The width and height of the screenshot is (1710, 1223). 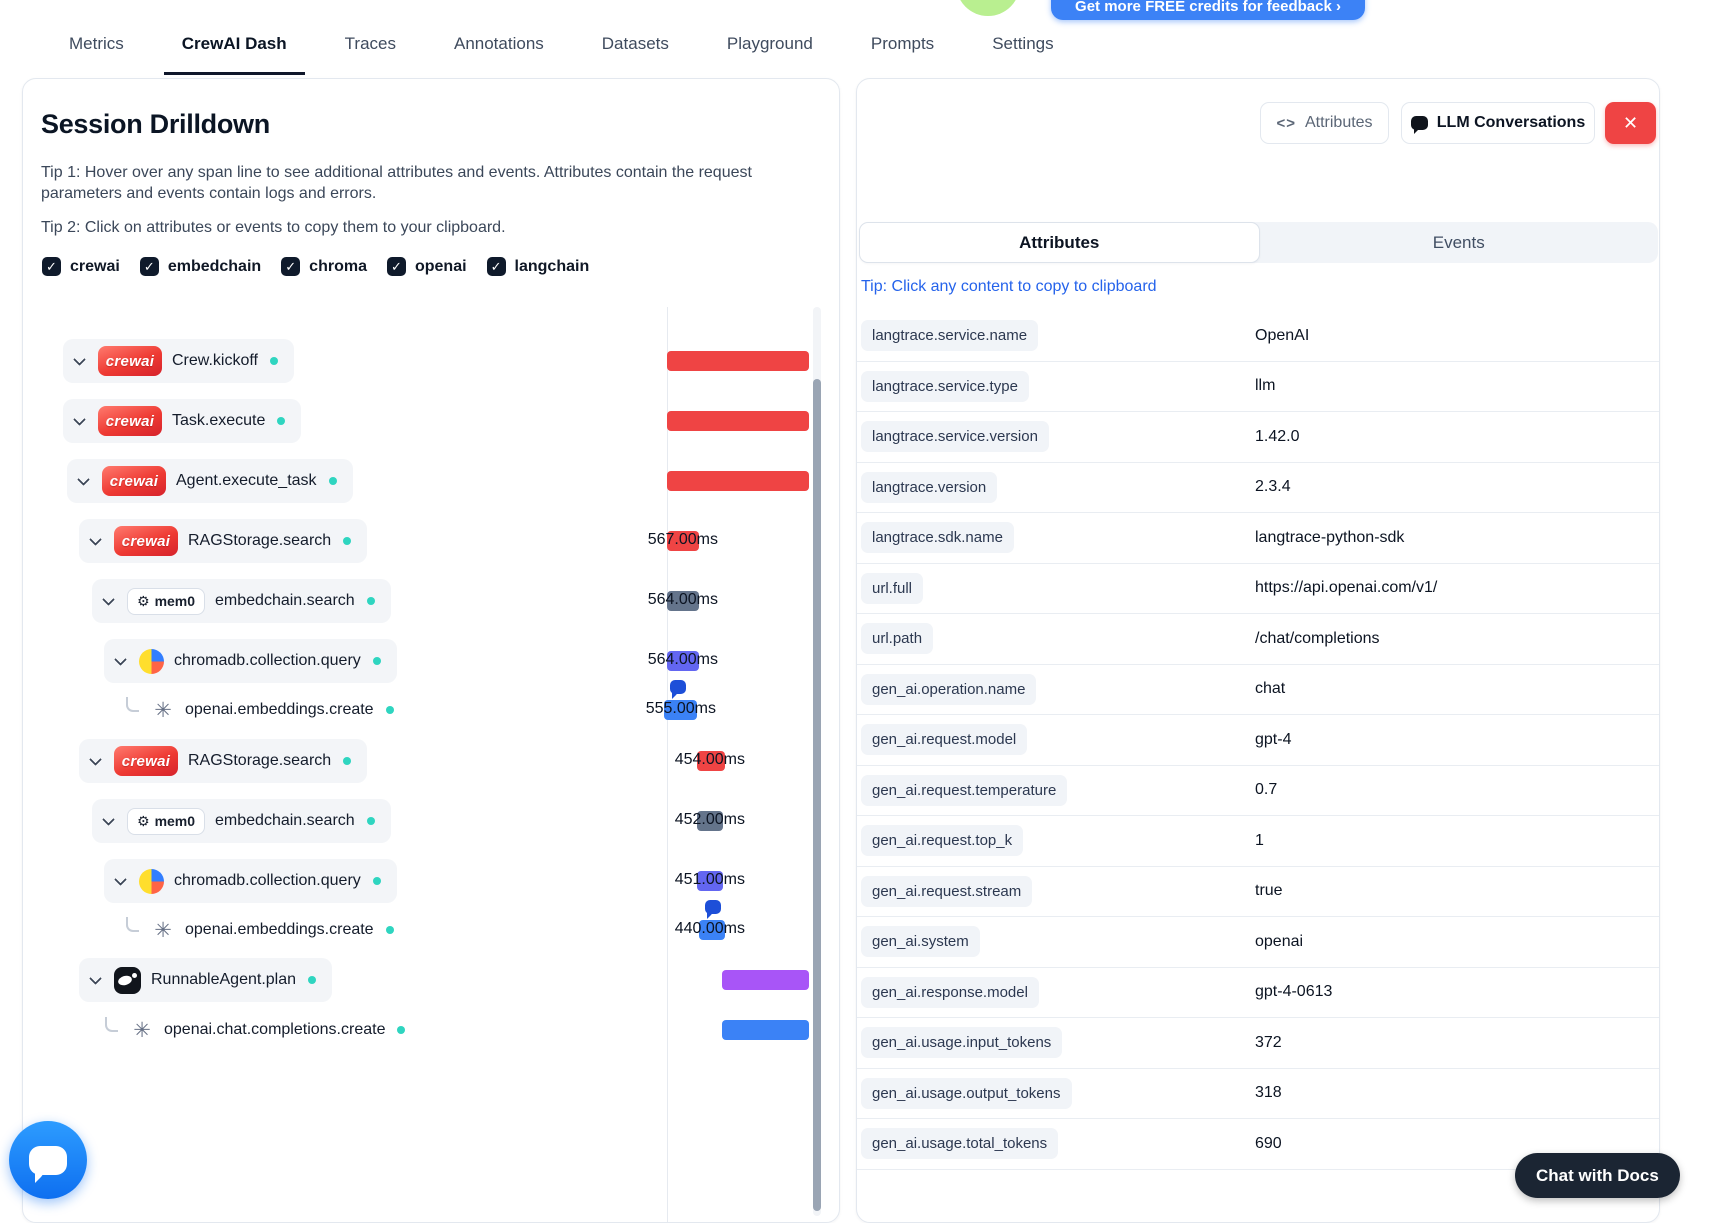 I want to click on attribute-value: 1.42.0, so click(x=1277, y=436).